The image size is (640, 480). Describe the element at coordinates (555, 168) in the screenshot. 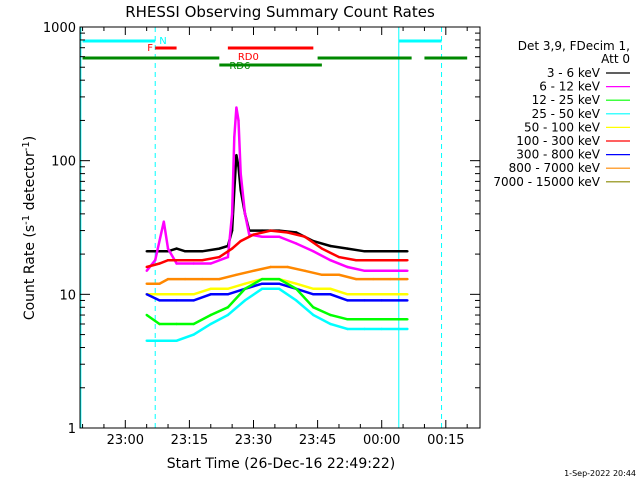

I see `legend-label-7: 800 - 7000 keV` at that location.